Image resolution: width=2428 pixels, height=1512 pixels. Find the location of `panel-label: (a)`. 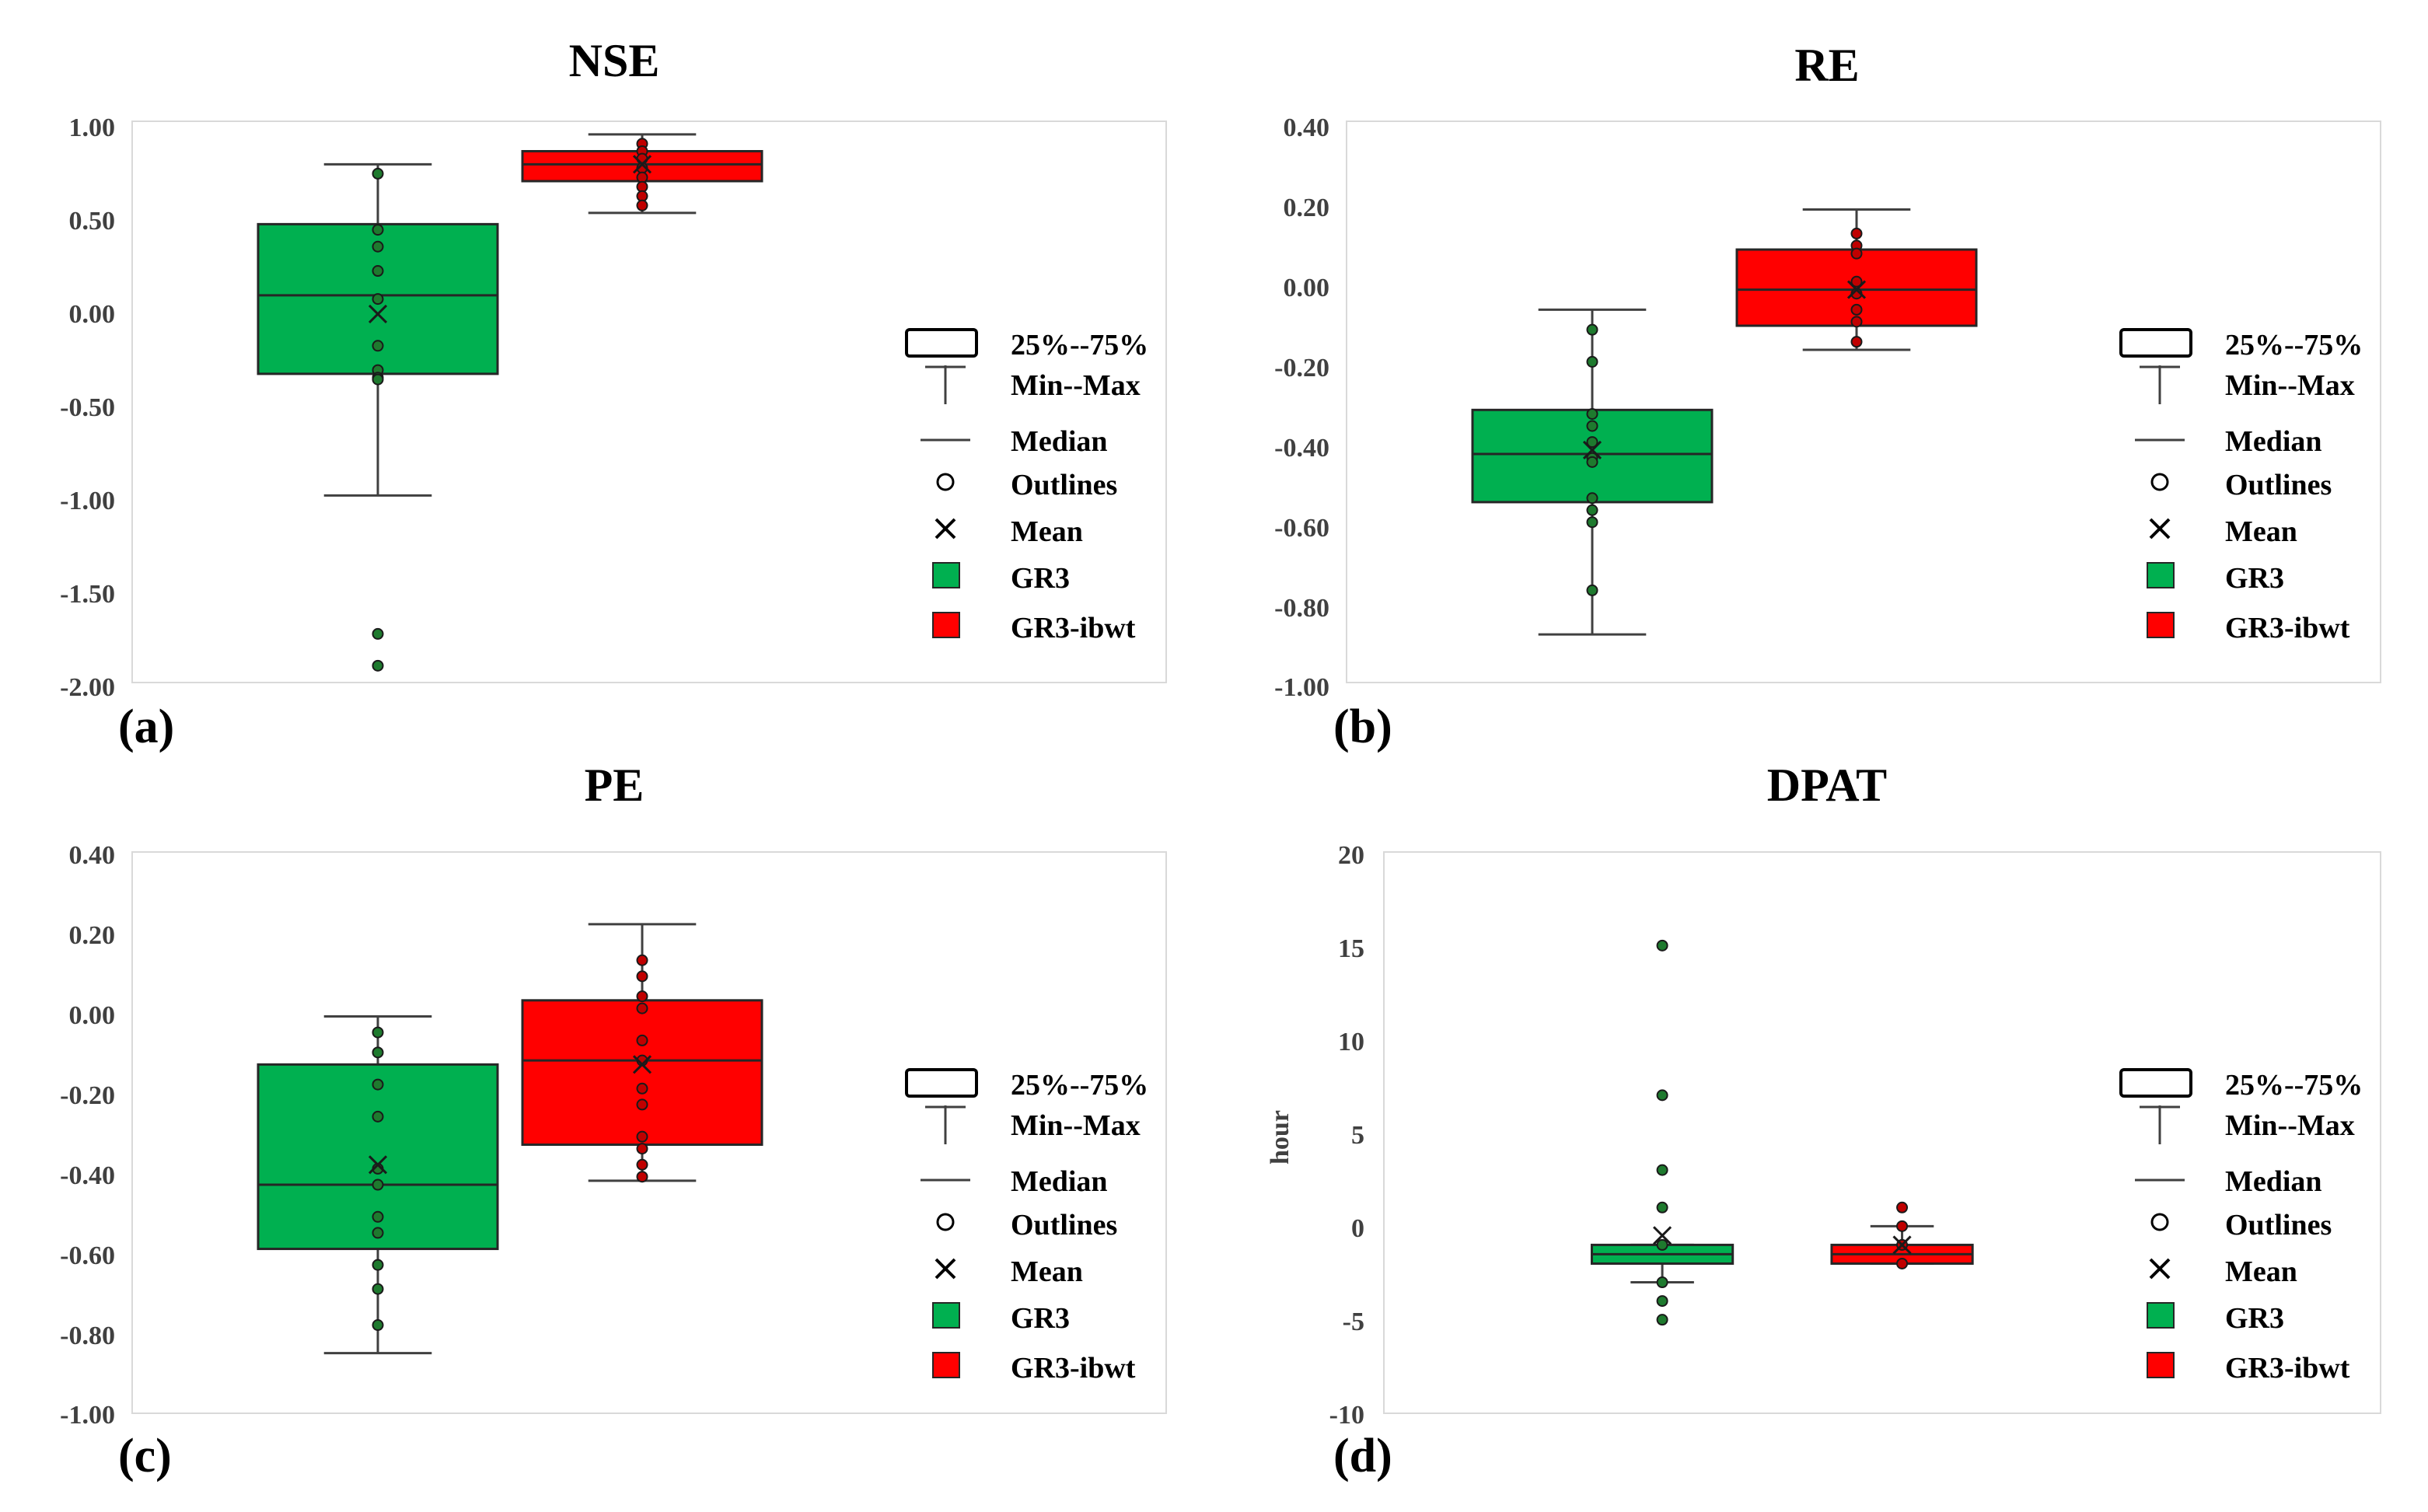

panel-label: (a) is located at coordinates (147, 726).